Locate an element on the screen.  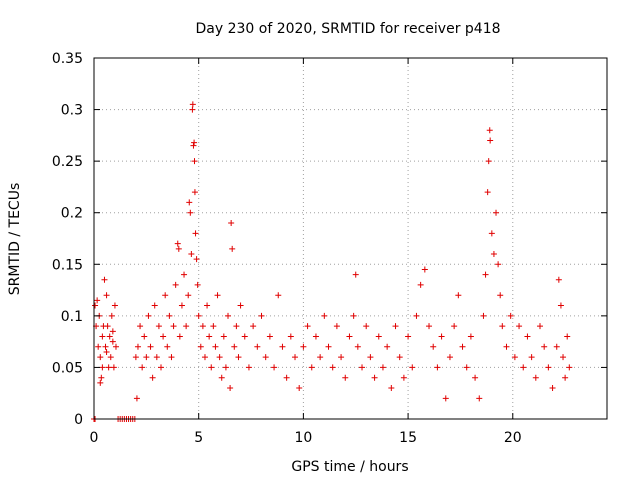
y-tick-label: 0.05 is located at coordinates (67, 368).